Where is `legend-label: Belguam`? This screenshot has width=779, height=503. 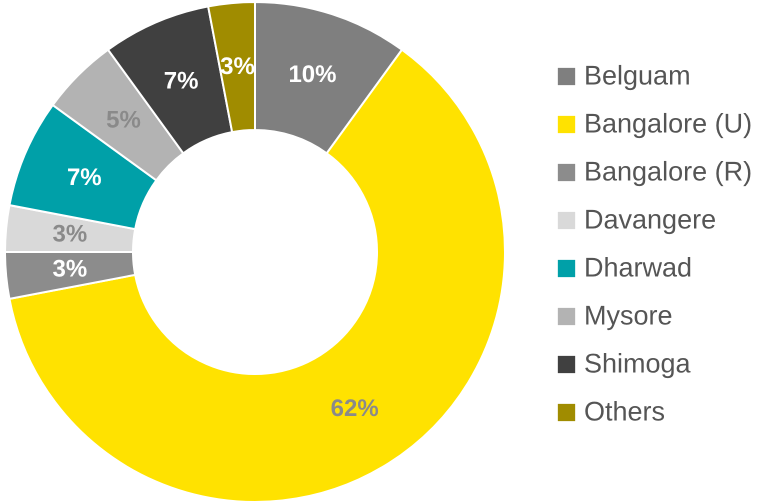 legend-label: Belguam is located at coordinates (637, 75).